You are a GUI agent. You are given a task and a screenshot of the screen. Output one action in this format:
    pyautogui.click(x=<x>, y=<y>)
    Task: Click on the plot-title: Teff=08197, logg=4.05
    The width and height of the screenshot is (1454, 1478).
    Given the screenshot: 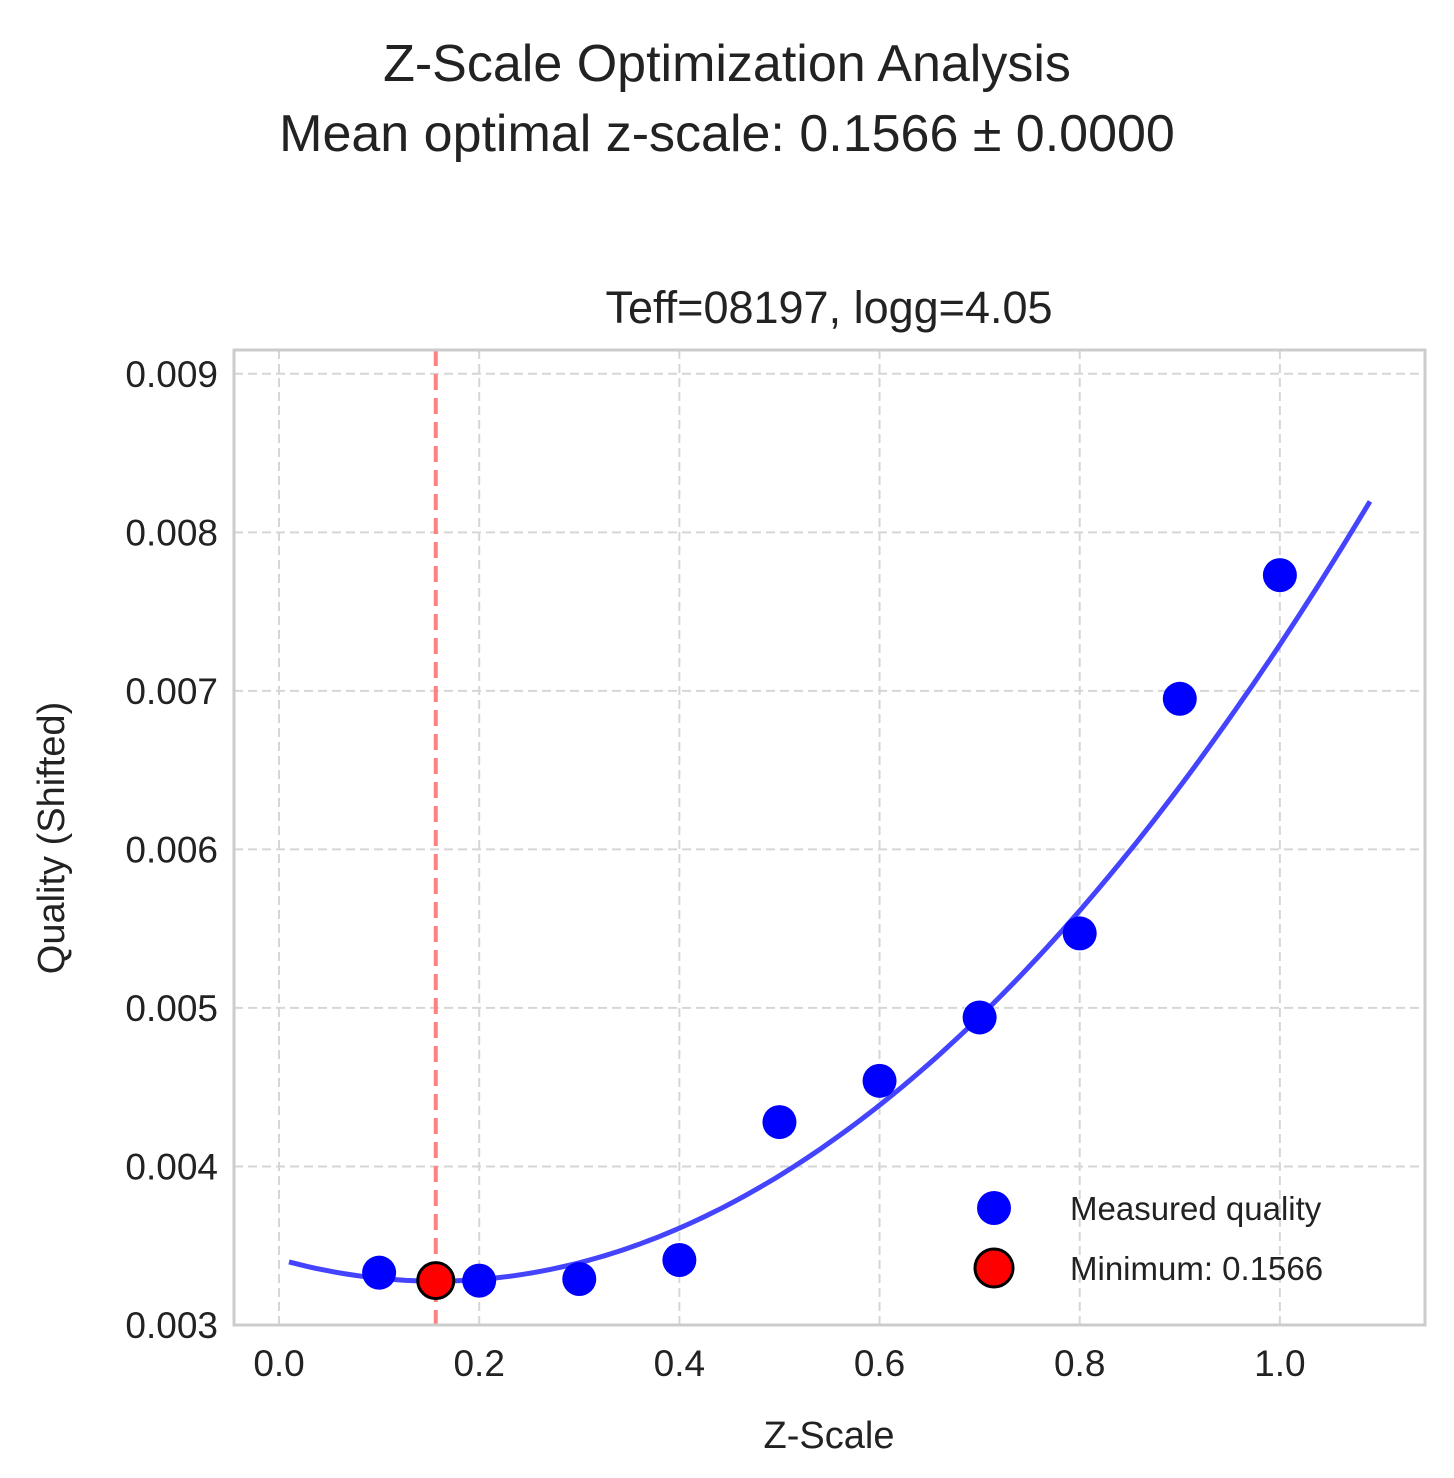 What is the action you would take?
    pyautogui.click(x=828, y=307)
    